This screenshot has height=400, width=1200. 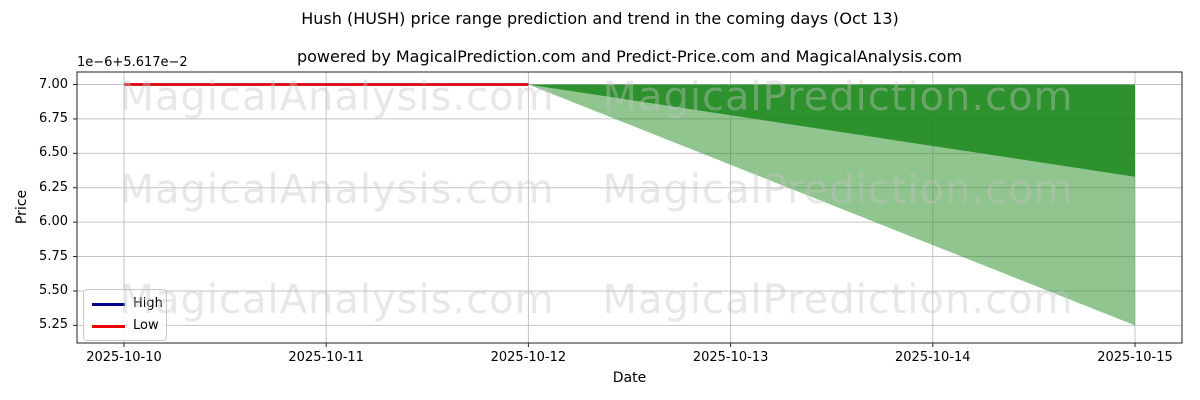 What do you see at coordinates (933, 357) in the screenshot?
I see `x-tick-label: 2025-10-14` at bounding box center [933, 357].